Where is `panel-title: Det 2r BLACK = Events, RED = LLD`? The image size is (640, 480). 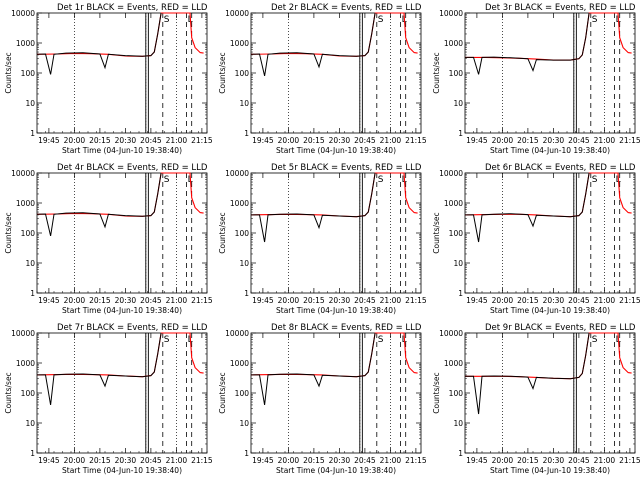 panel-title: Det 2r BLACK = Events, RED = LLD is located at coordinates (346, 8).